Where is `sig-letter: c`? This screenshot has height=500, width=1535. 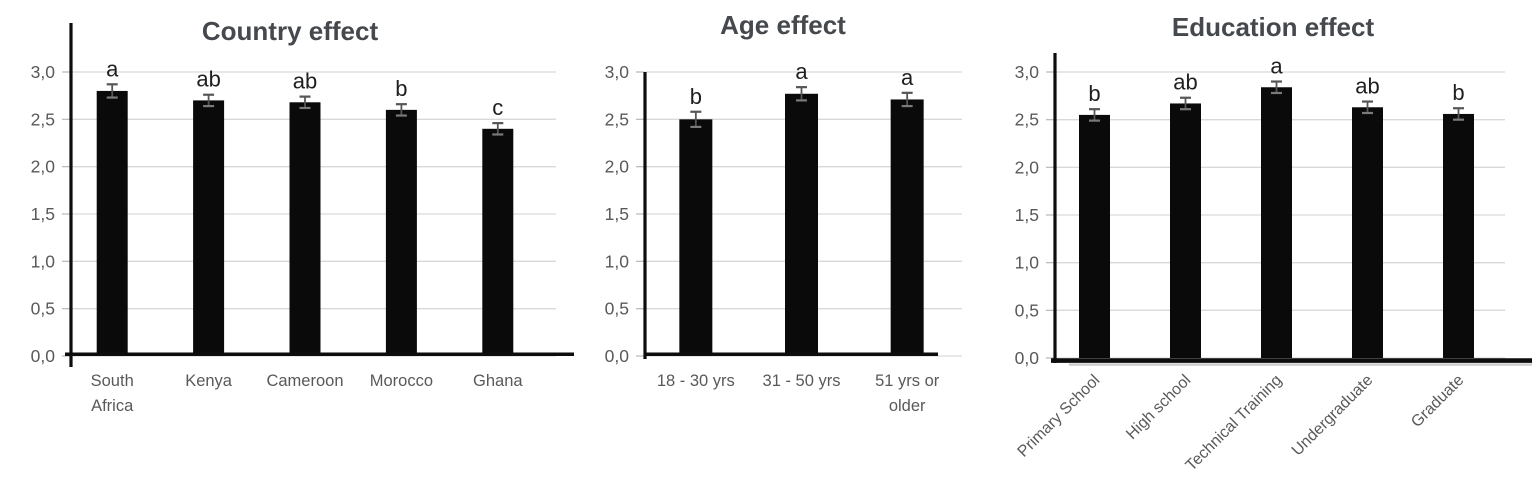 sig-letter: c is located at coordinates (497, 107).